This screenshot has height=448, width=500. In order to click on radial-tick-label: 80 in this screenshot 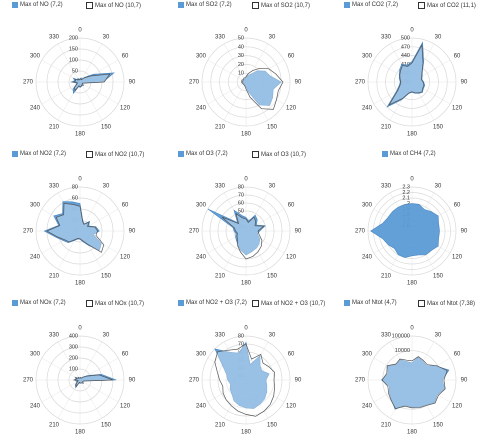, I will do `click(241, 187)`.